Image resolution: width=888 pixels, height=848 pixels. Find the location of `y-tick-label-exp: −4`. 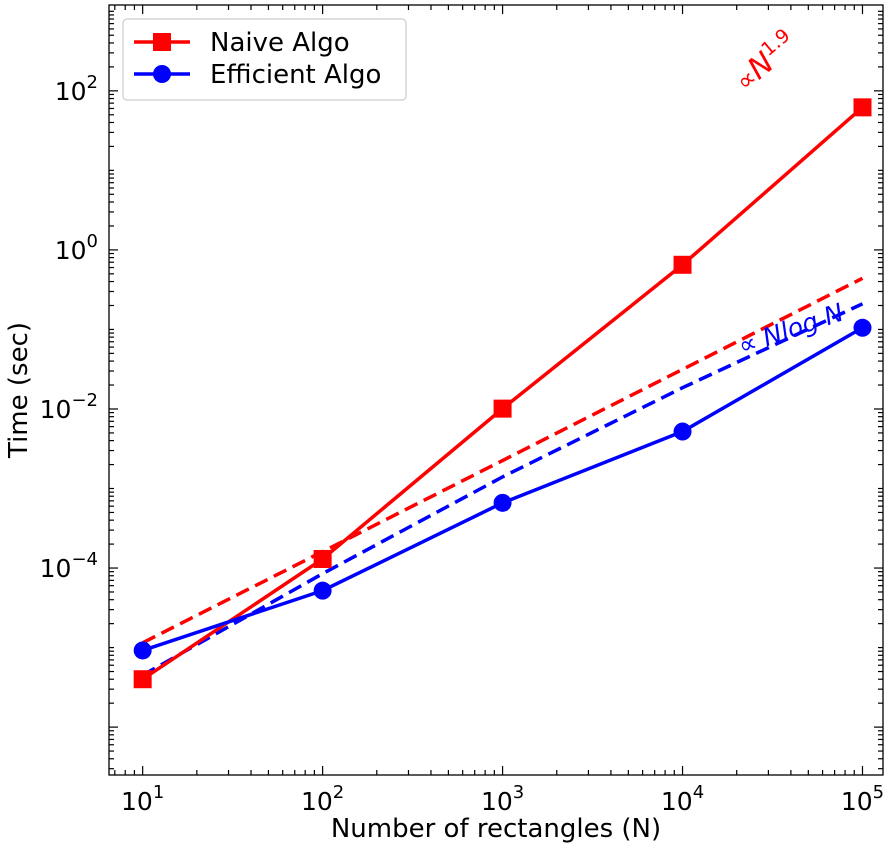

y-tick-label-exp: −4 is located at coordinates (84, 559).